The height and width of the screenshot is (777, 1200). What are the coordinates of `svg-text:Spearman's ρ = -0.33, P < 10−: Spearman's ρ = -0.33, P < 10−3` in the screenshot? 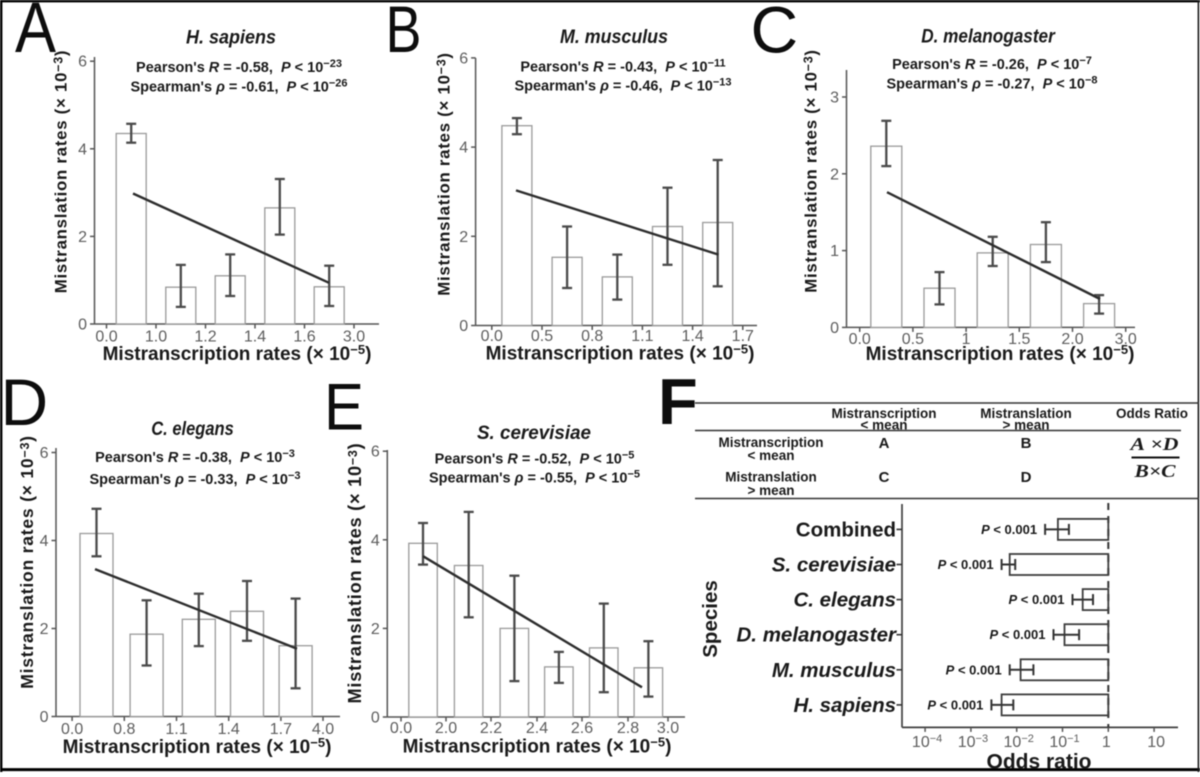 It's located at (195, 479).